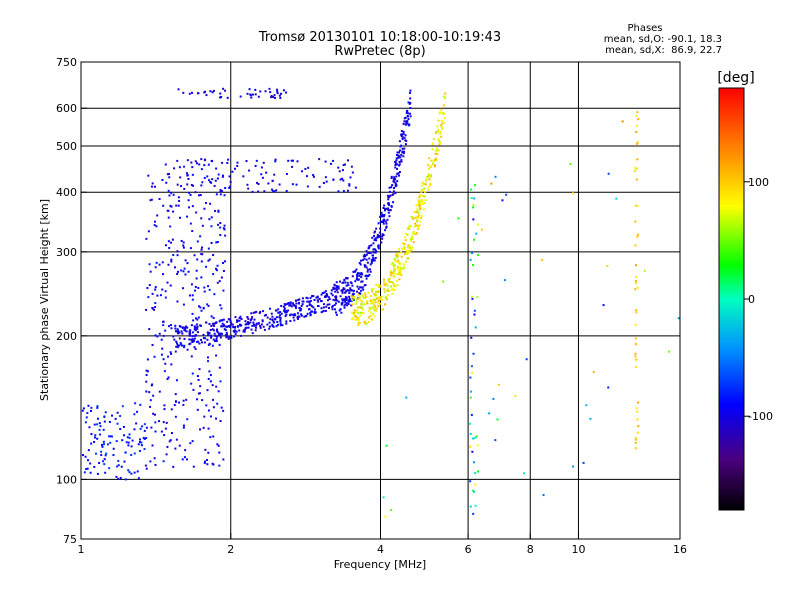  Describe the element at coordinates (530, 549) in the screenshot. I see `x-tick-label: 8` at that location.